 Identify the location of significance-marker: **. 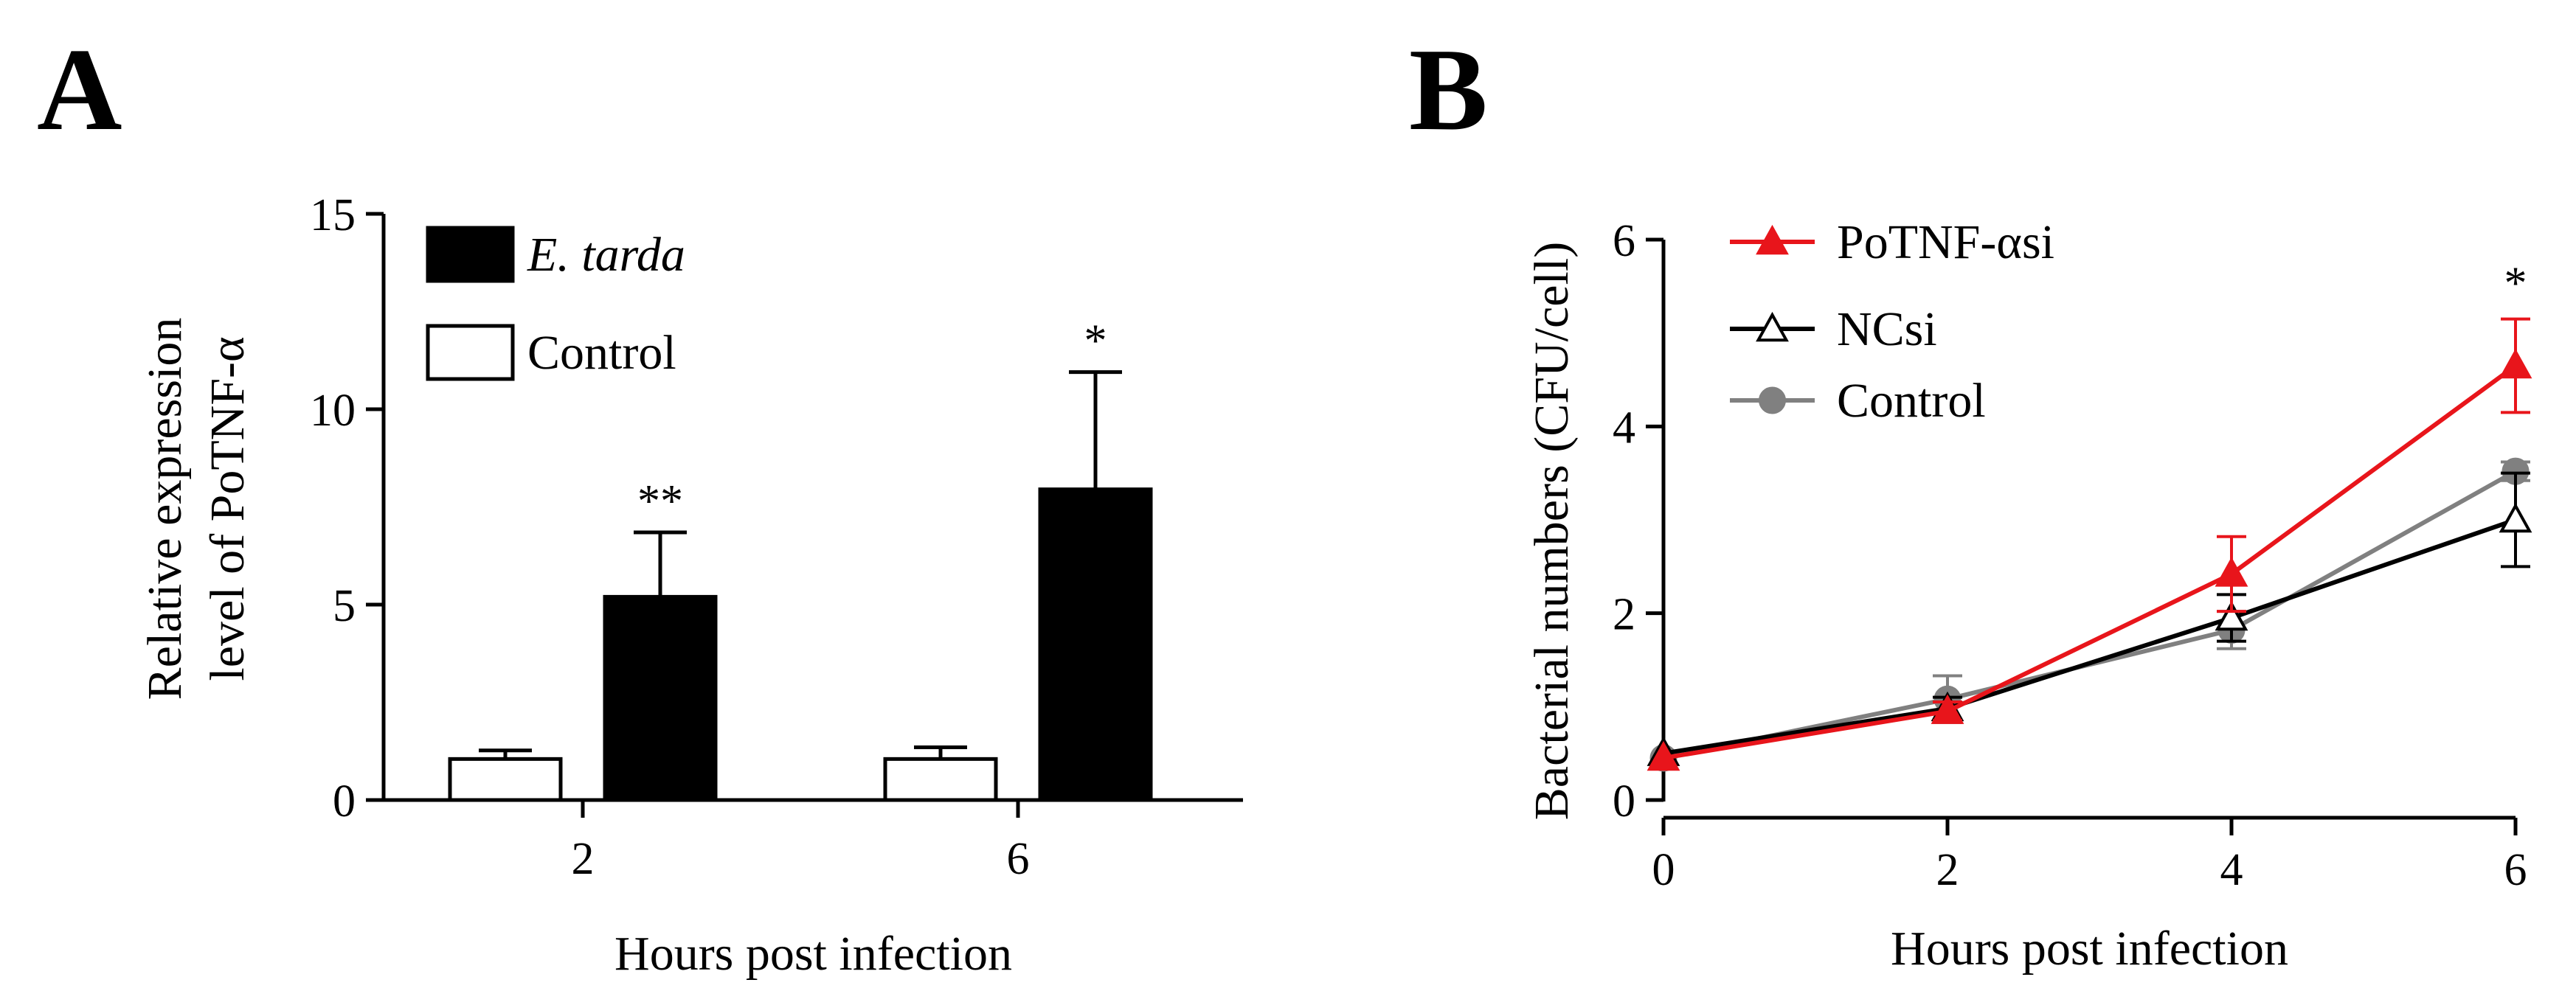
(660, 501).